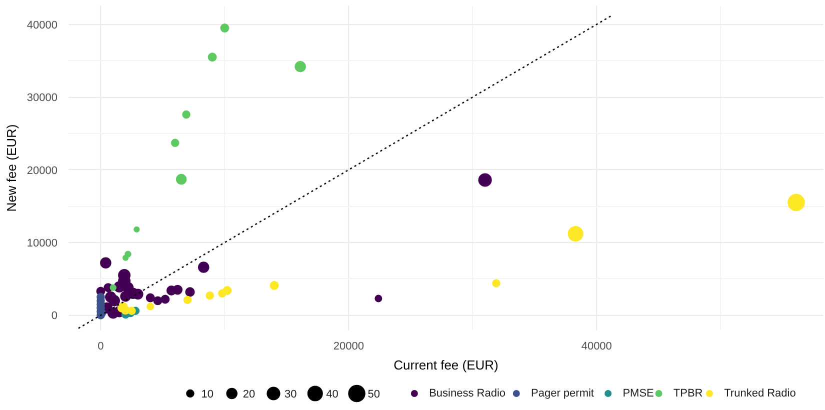 This screenshot has height=410, width=825. Describe the element at coordinates (760, 394) in the screenshot. I see `legend-label: Trunked Radio` at that location.